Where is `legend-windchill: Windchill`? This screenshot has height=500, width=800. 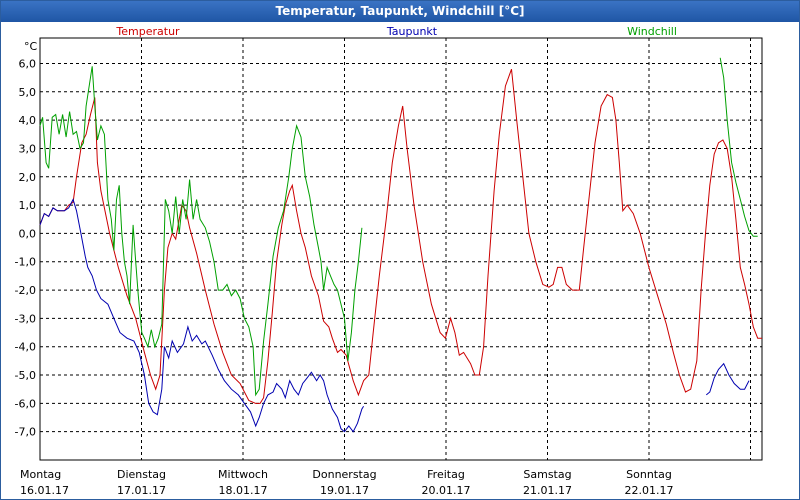 legend-windchill: Windchill is located at coordinates (652, 31).